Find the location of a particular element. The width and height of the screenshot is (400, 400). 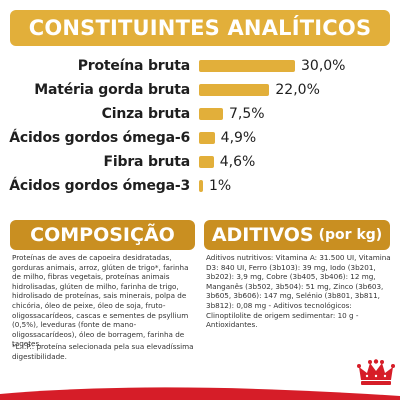

analytic-row: Fibra bruta 4,6% is located at coordinates (200, 162).